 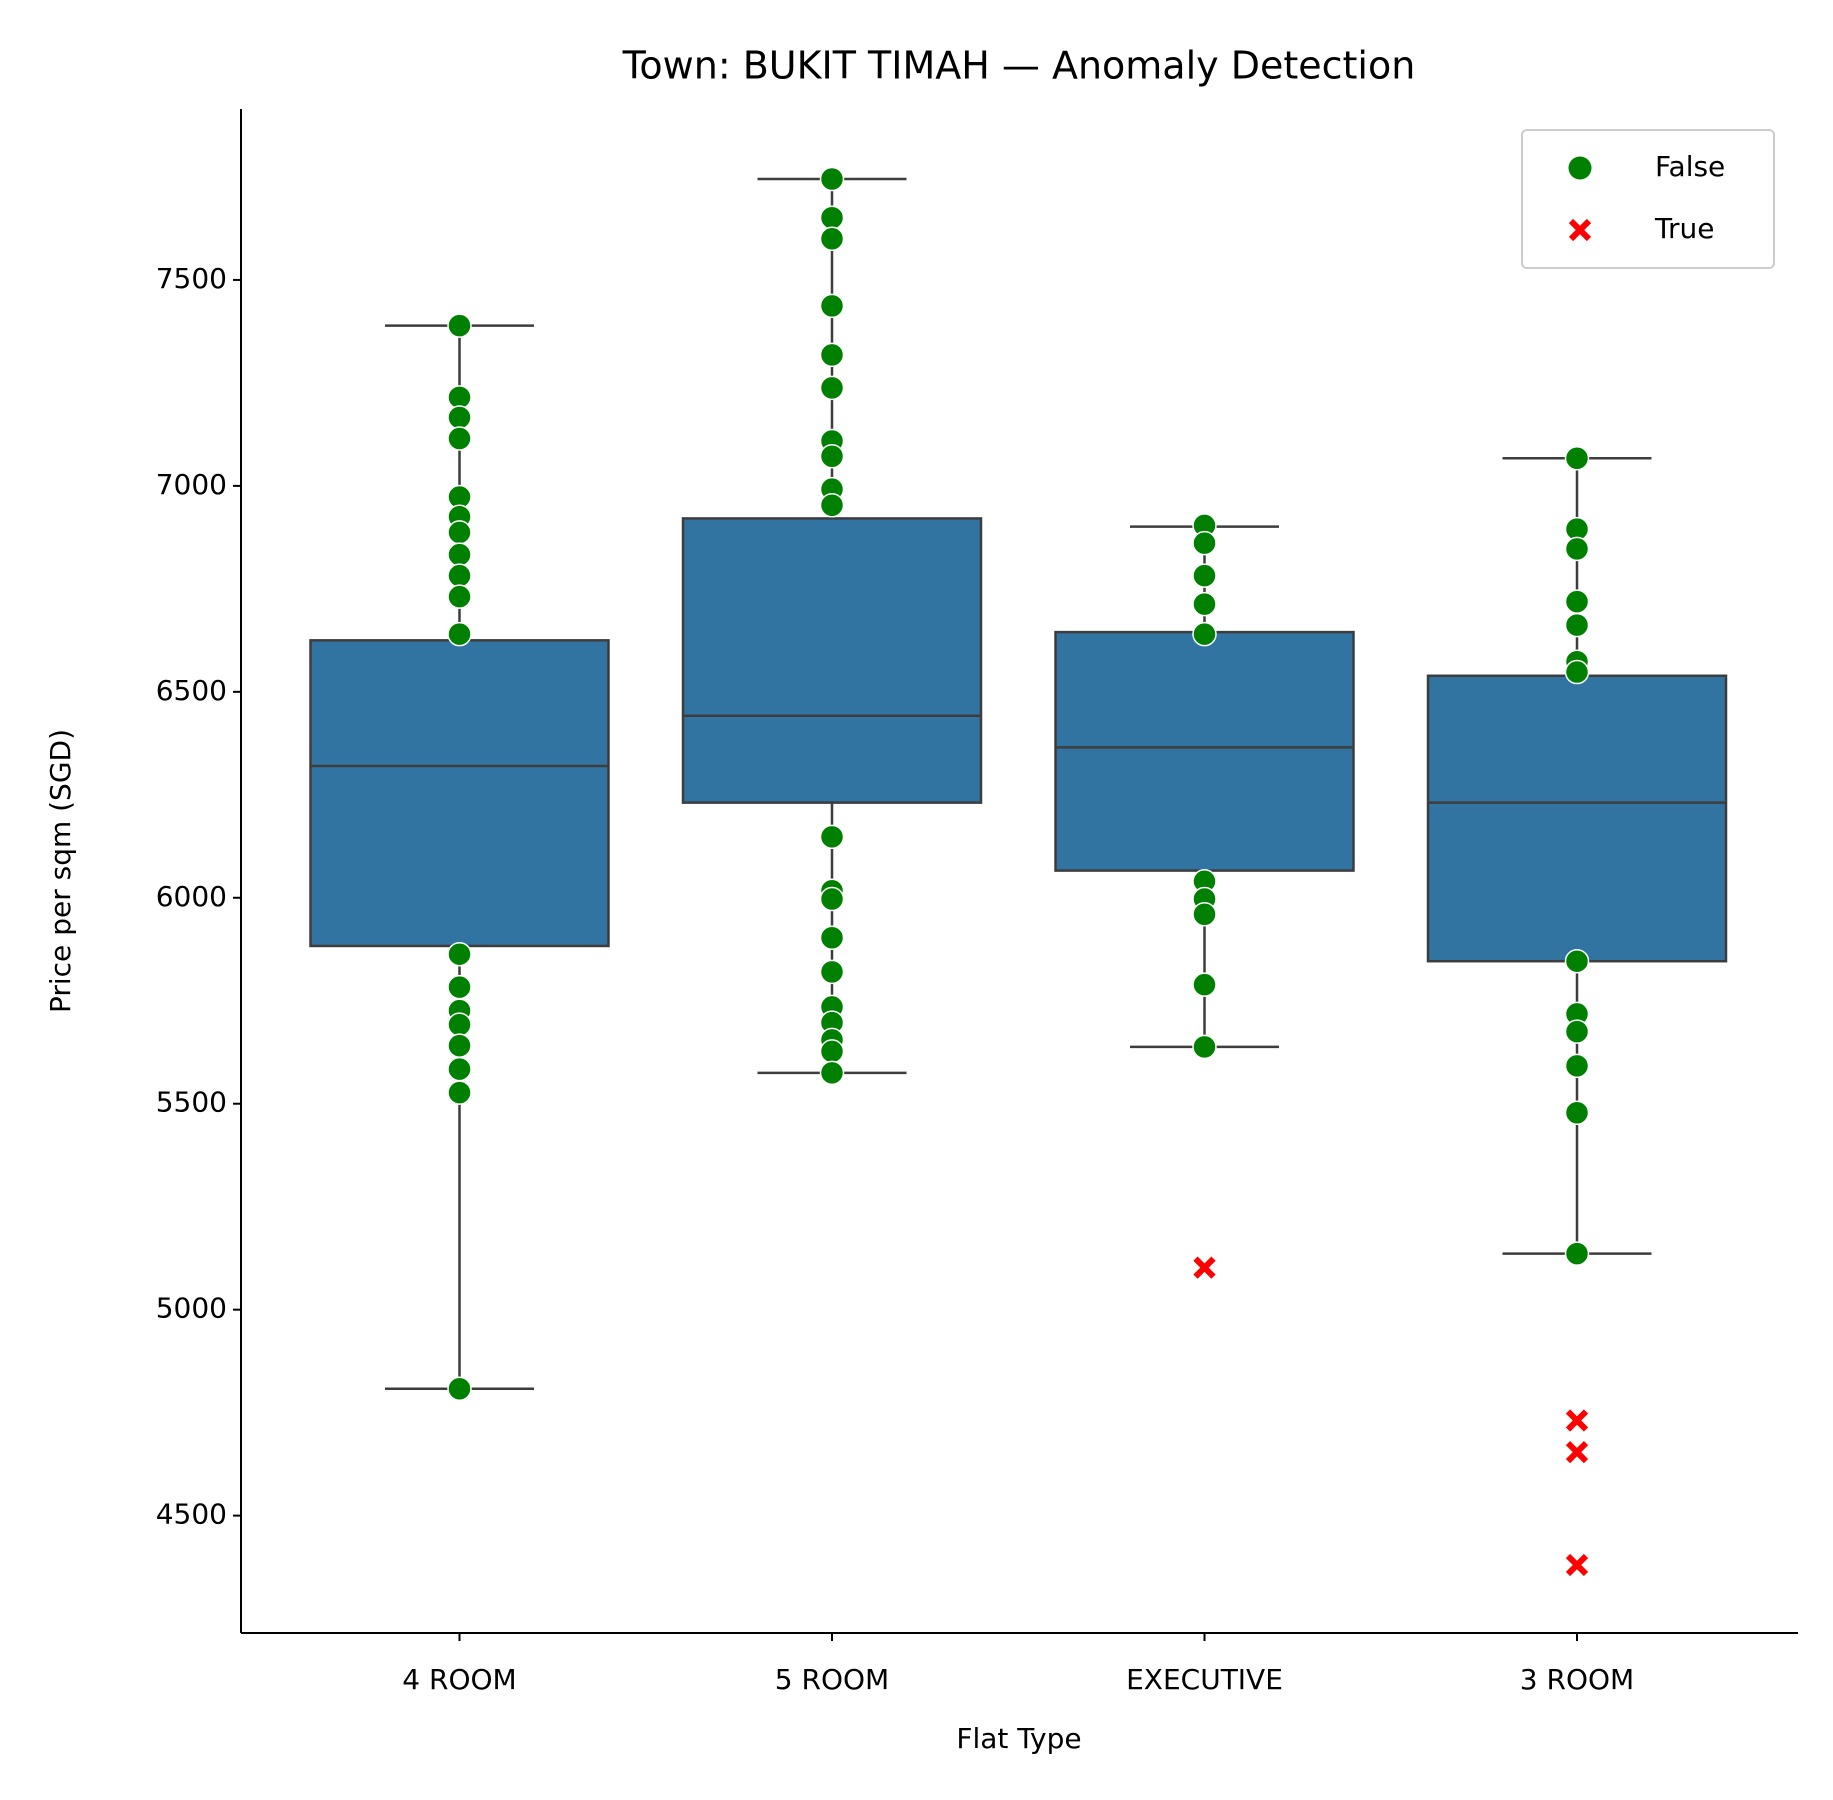 I want to click on x-tick-label: 3 ROOM, so click(x=1577, y=1679).